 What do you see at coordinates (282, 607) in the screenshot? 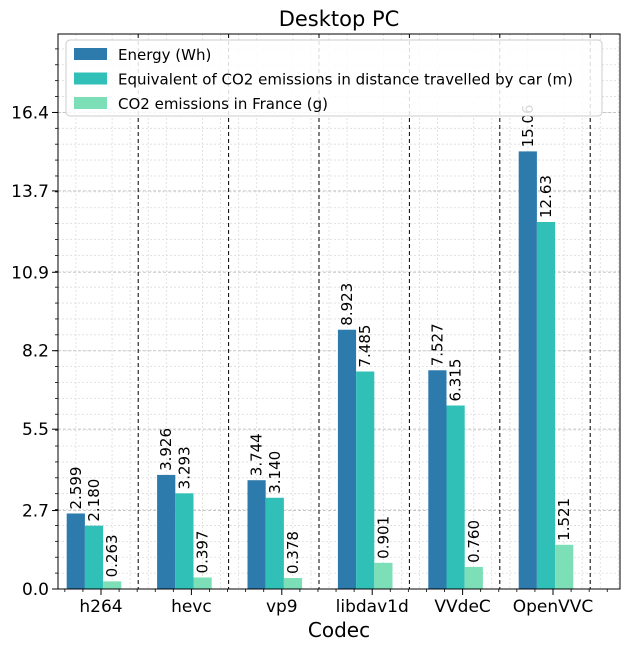
I see `x-tick-label: vp9` at bounding box center [282, 607].